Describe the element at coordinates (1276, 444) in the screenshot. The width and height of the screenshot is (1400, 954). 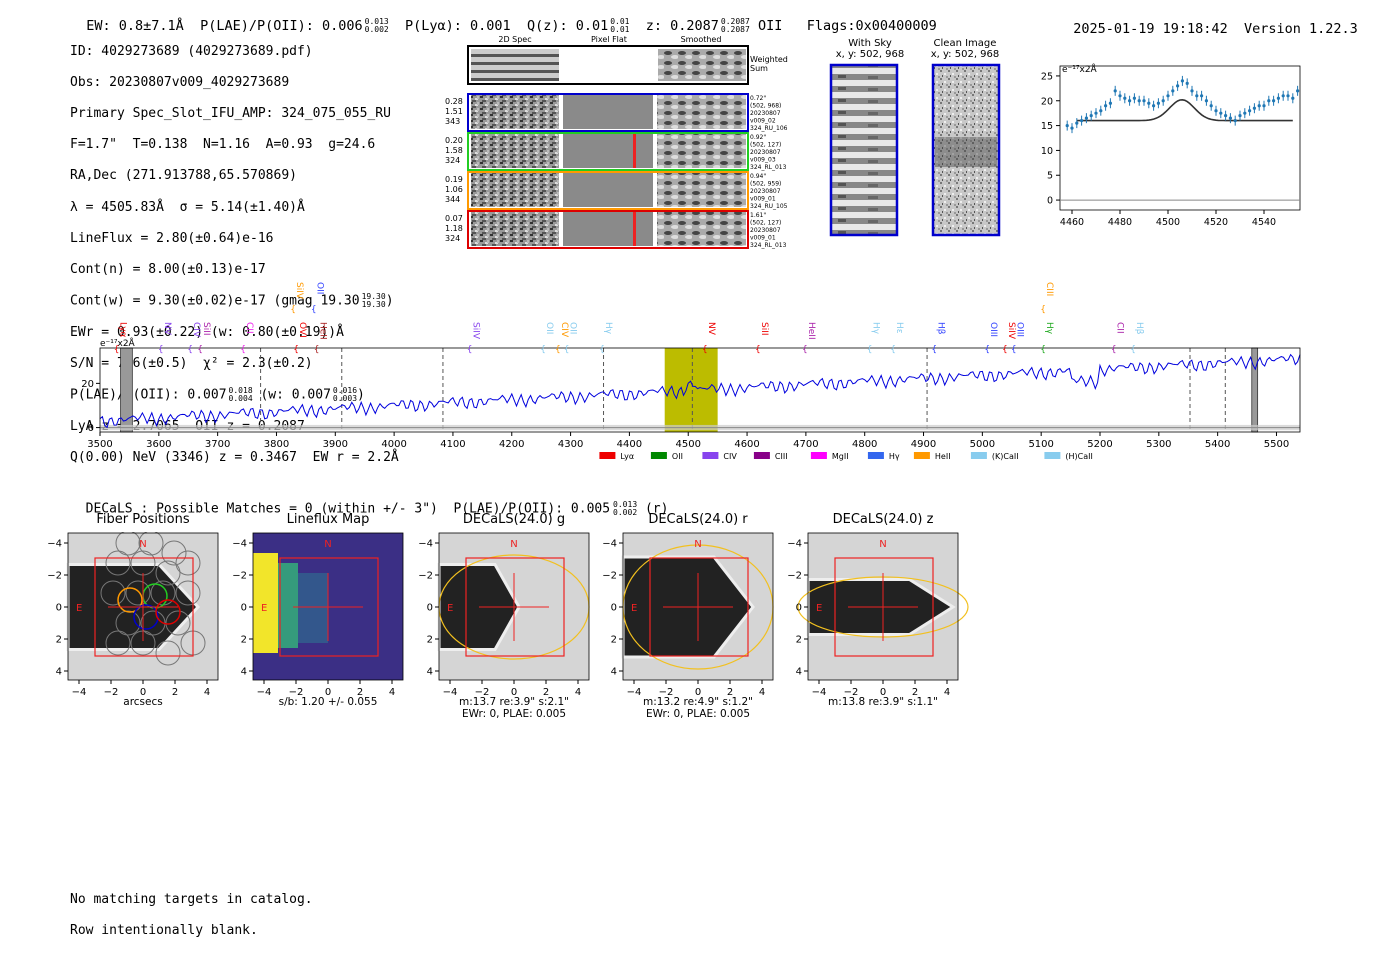
I see `spectrum-xtick-label: 5500` at that location.